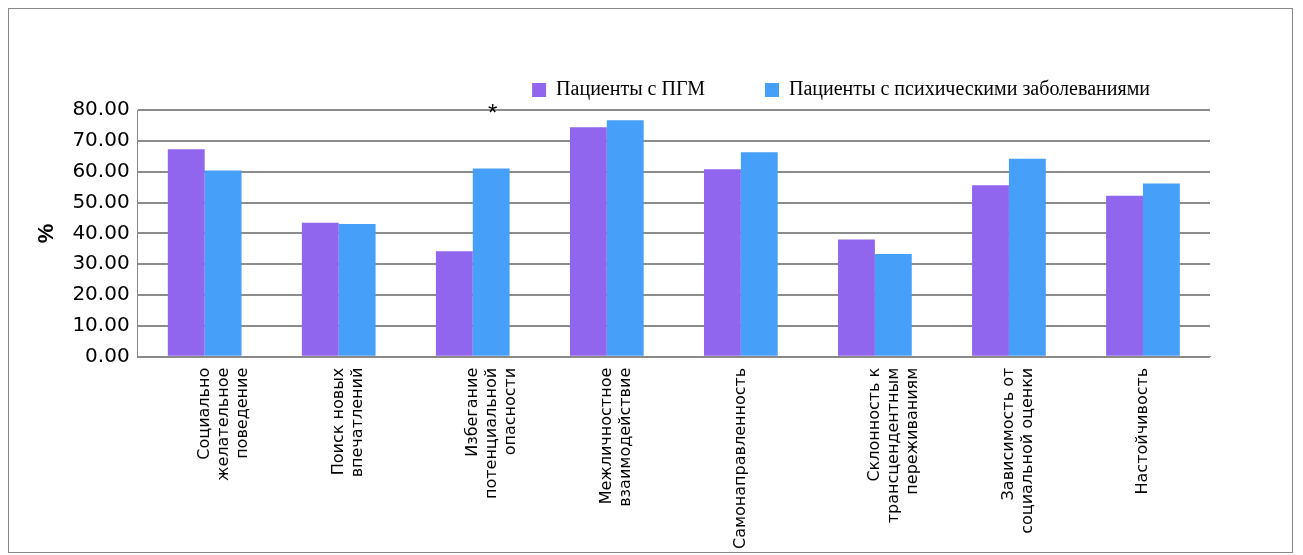  I want to click on x-tick-label: Склонность к трансцендентным переживаниям, so click(893, 445).